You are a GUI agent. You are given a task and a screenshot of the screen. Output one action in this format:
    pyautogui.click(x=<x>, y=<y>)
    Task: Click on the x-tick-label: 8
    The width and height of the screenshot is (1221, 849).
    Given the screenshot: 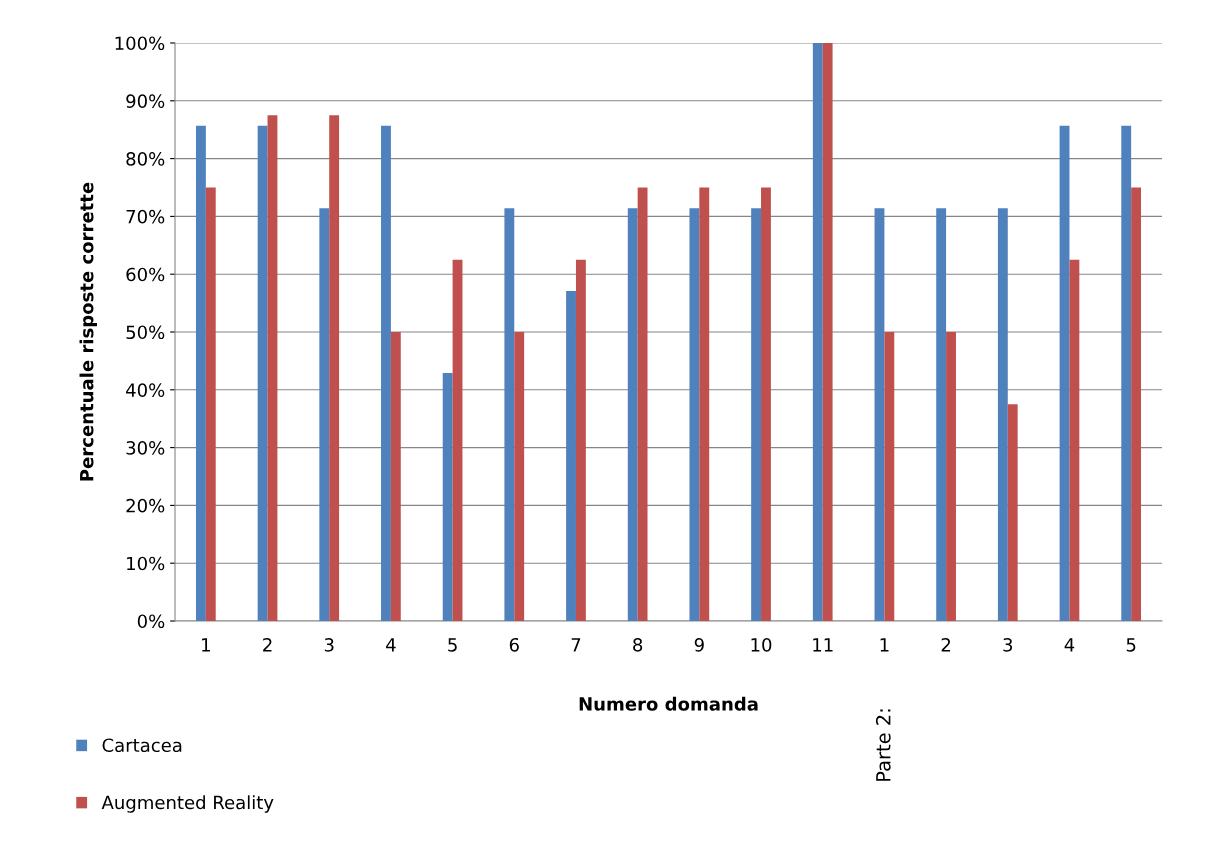 What is the action you would take?
    pyautogui.click(x=638, y=644)
    